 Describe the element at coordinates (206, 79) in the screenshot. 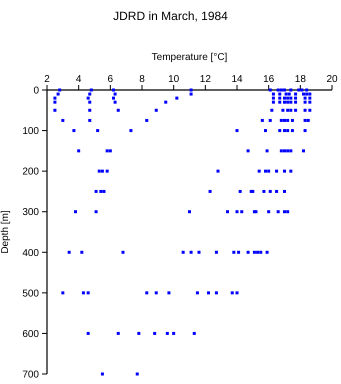

I see `x-tick-label: 12` at that location.